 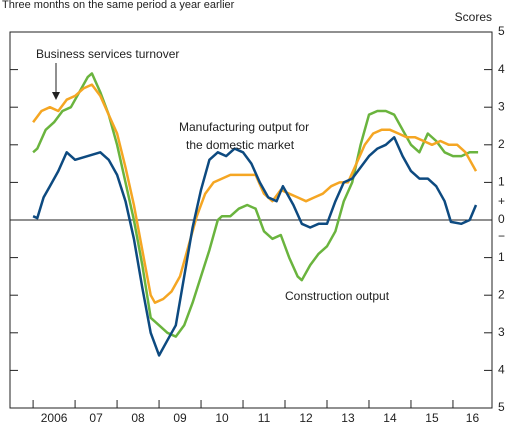 I want to click on x-tick-label: 09, so click(x=180, y=418).